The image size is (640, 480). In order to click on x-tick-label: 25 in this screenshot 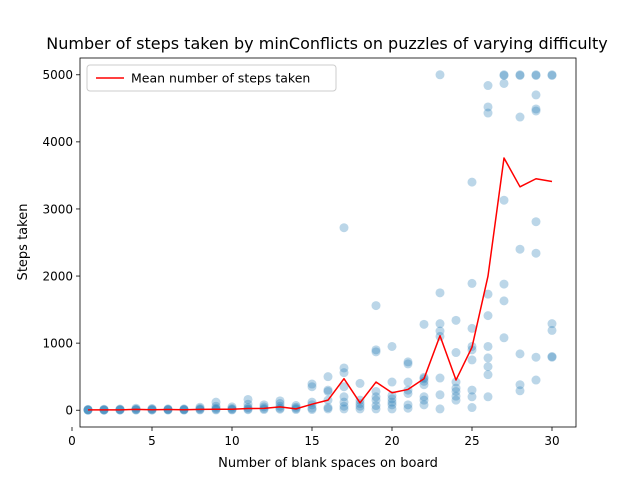, I will do `click(471, 441)`.